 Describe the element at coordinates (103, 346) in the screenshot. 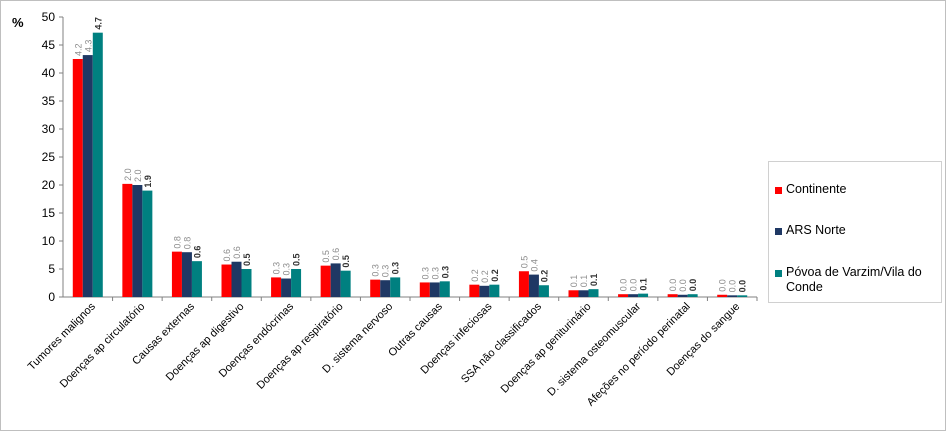

I see `x-tick-label: Doenças ap circulatório` at that location.